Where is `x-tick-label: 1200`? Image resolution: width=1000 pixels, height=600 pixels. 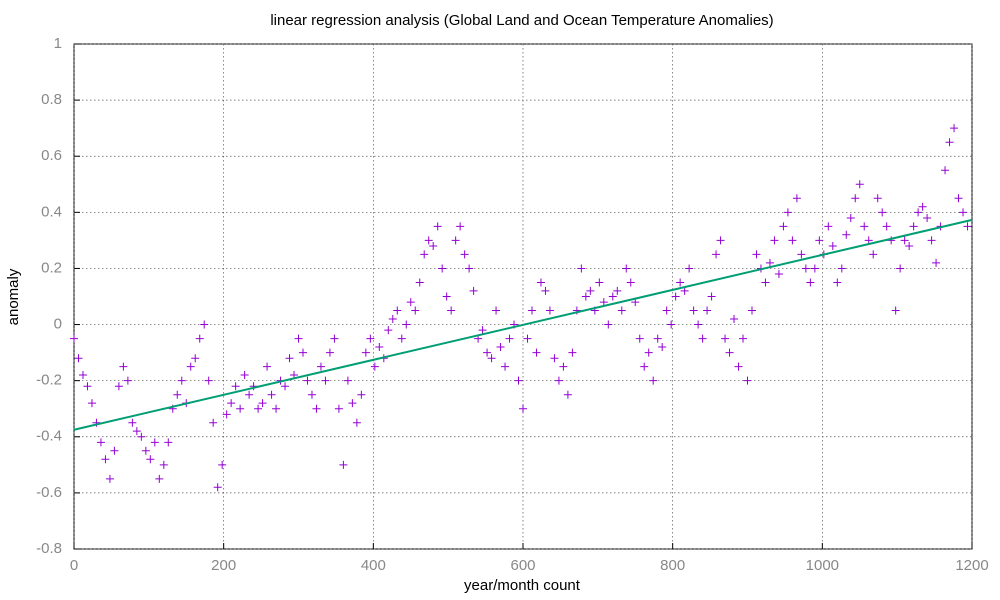 x-tick-label: 1200 is located at coordinates (971, 565).